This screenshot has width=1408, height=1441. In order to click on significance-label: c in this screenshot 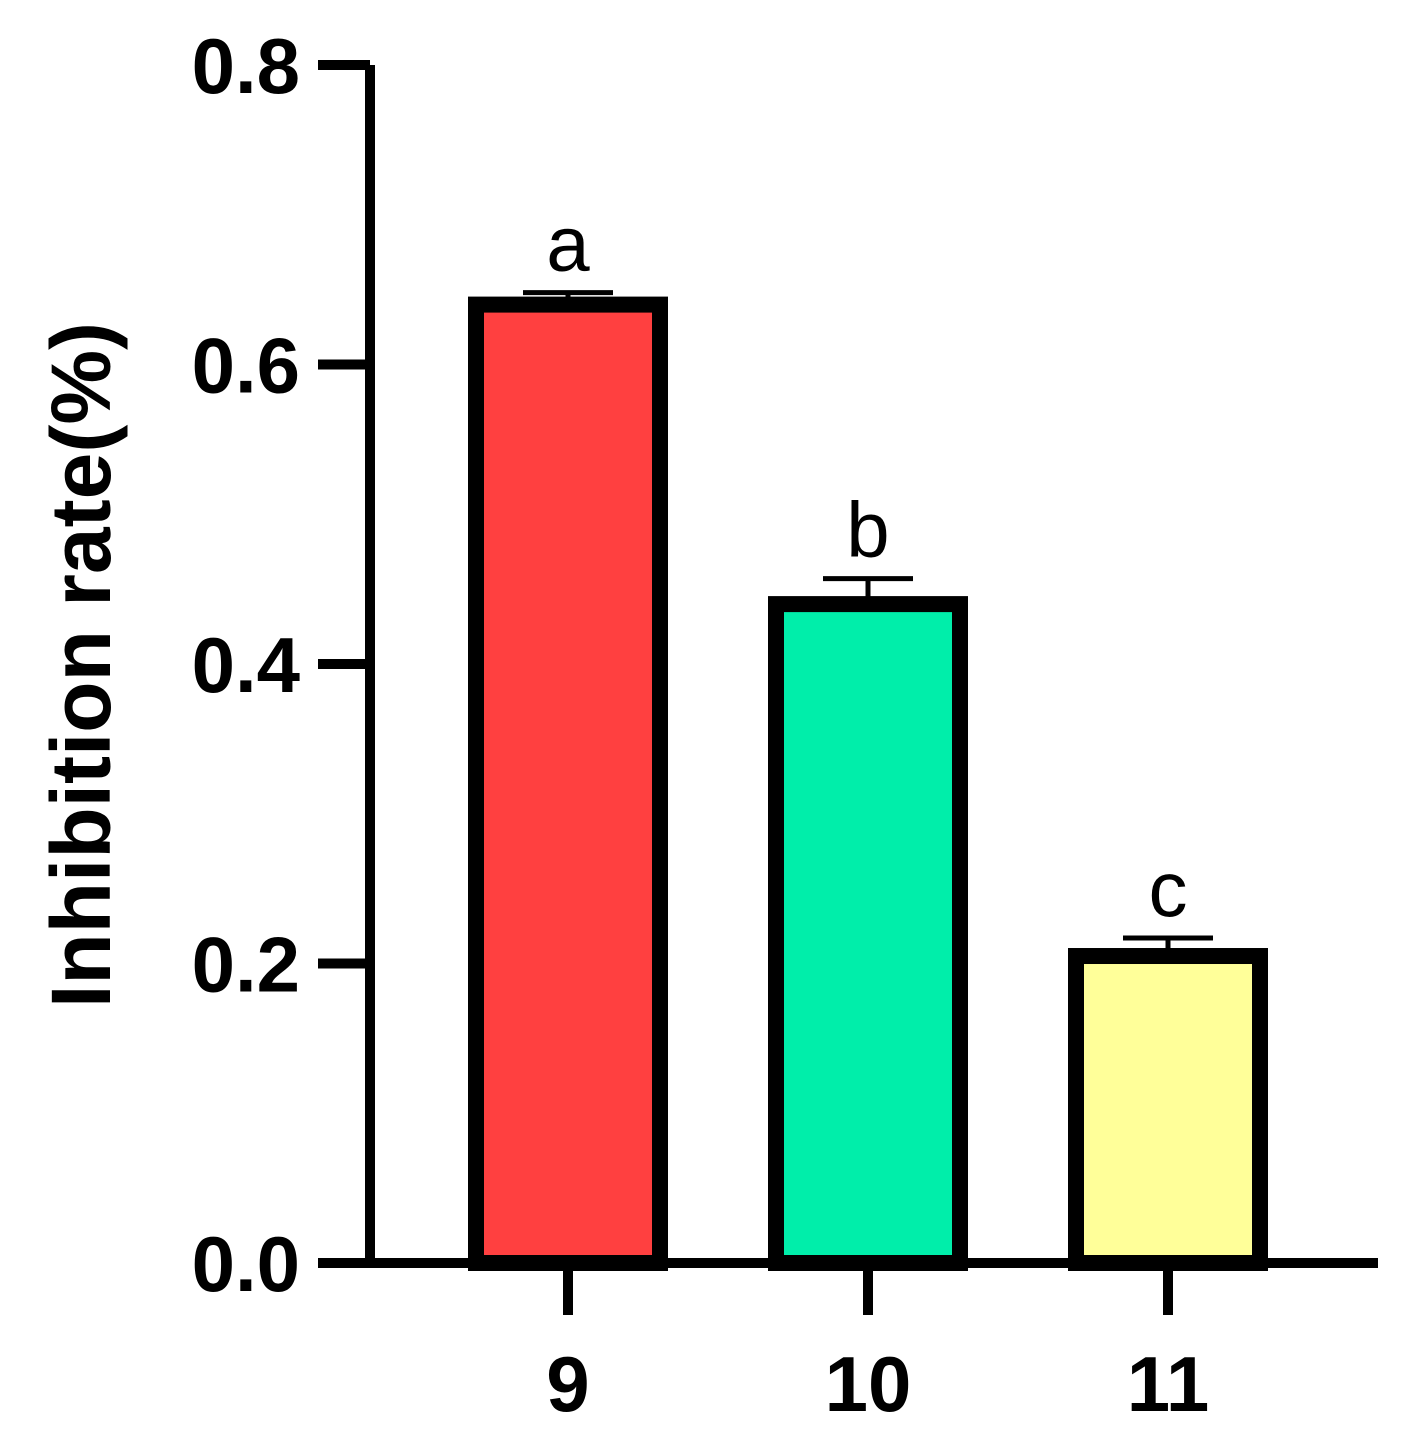, I will do `click(1168, 889)`.